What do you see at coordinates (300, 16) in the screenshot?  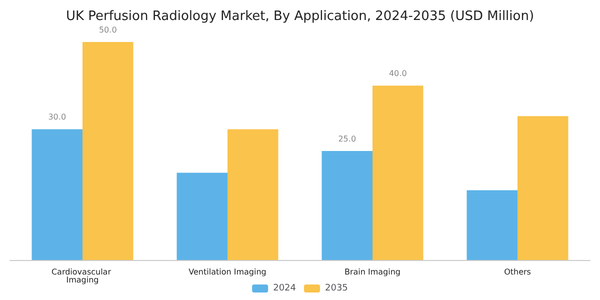 I see `chart-title: UK Perfusion Radiology Market, By Application, 2024-2035 (USD Million)` at bounding box center [300, 16].